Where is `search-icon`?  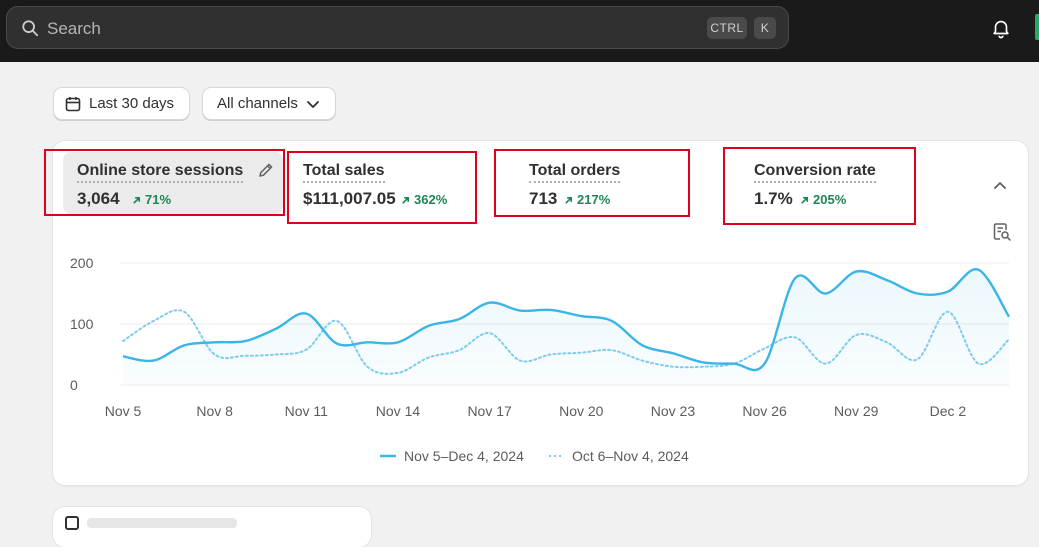 search-icon is located at coordinates (30, 28).